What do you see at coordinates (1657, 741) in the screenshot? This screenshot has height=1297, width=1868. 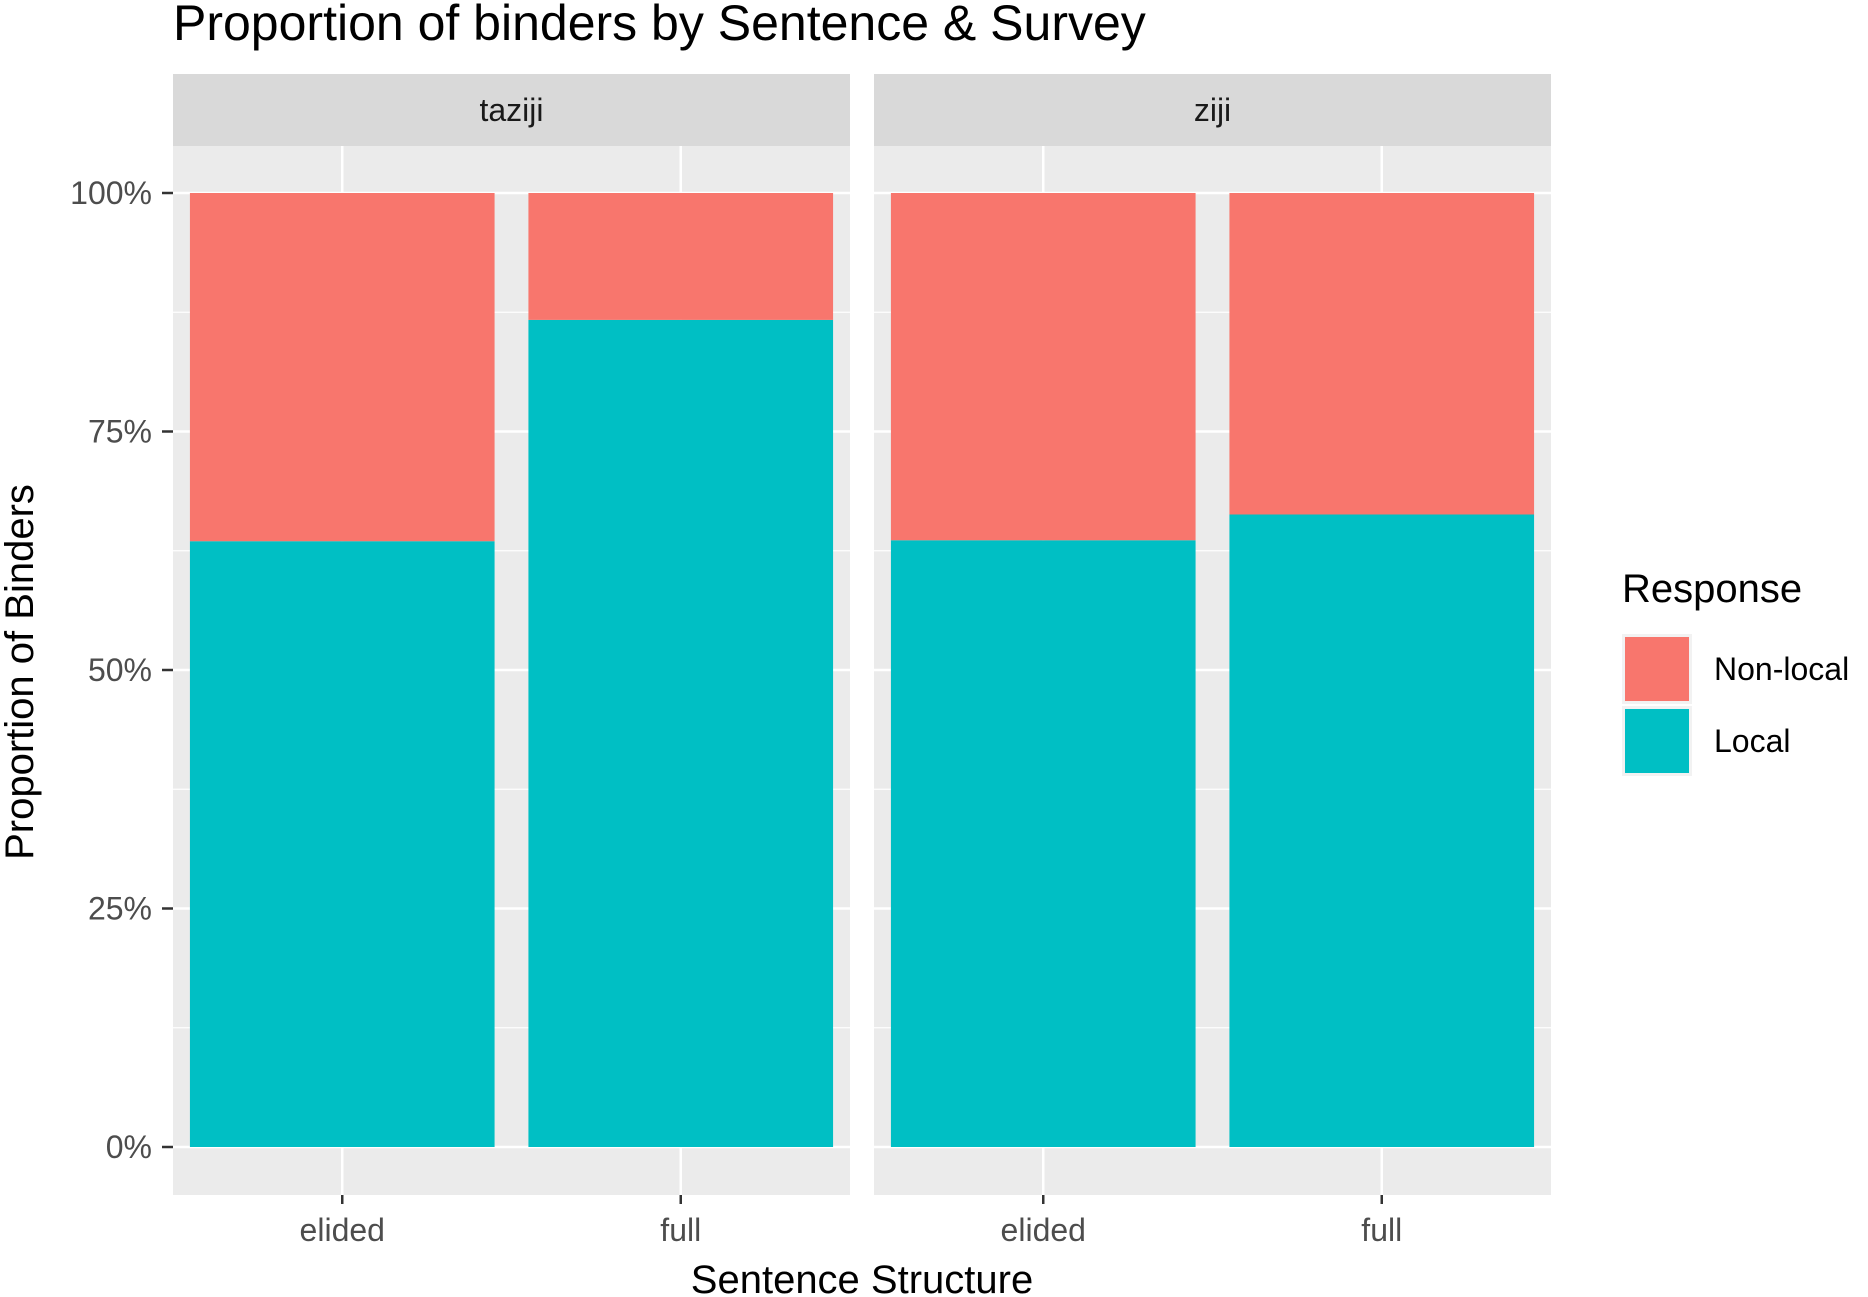 I see `legend-swatch-local` at bounding box center [1657, 741].